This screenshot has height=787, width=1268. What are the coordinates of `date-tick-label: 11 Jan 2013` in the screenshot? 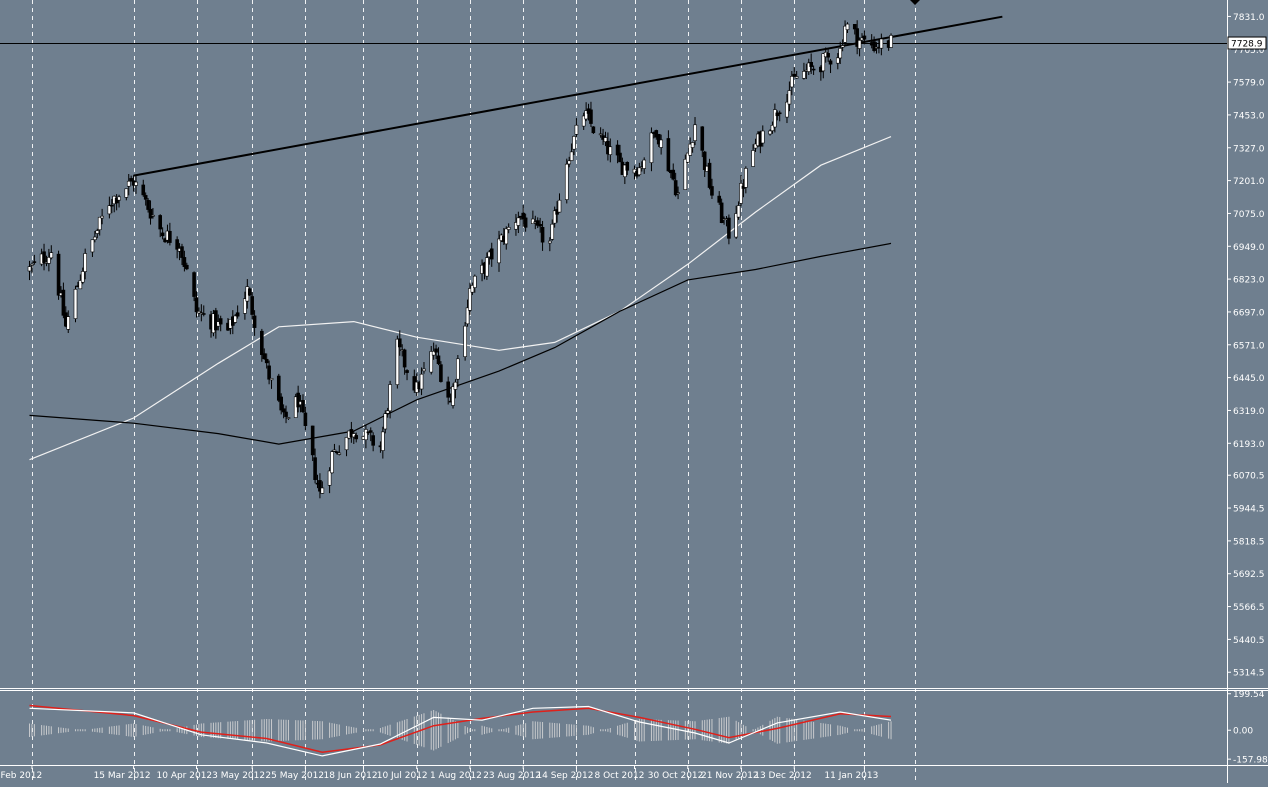 It's located at (851, 776).